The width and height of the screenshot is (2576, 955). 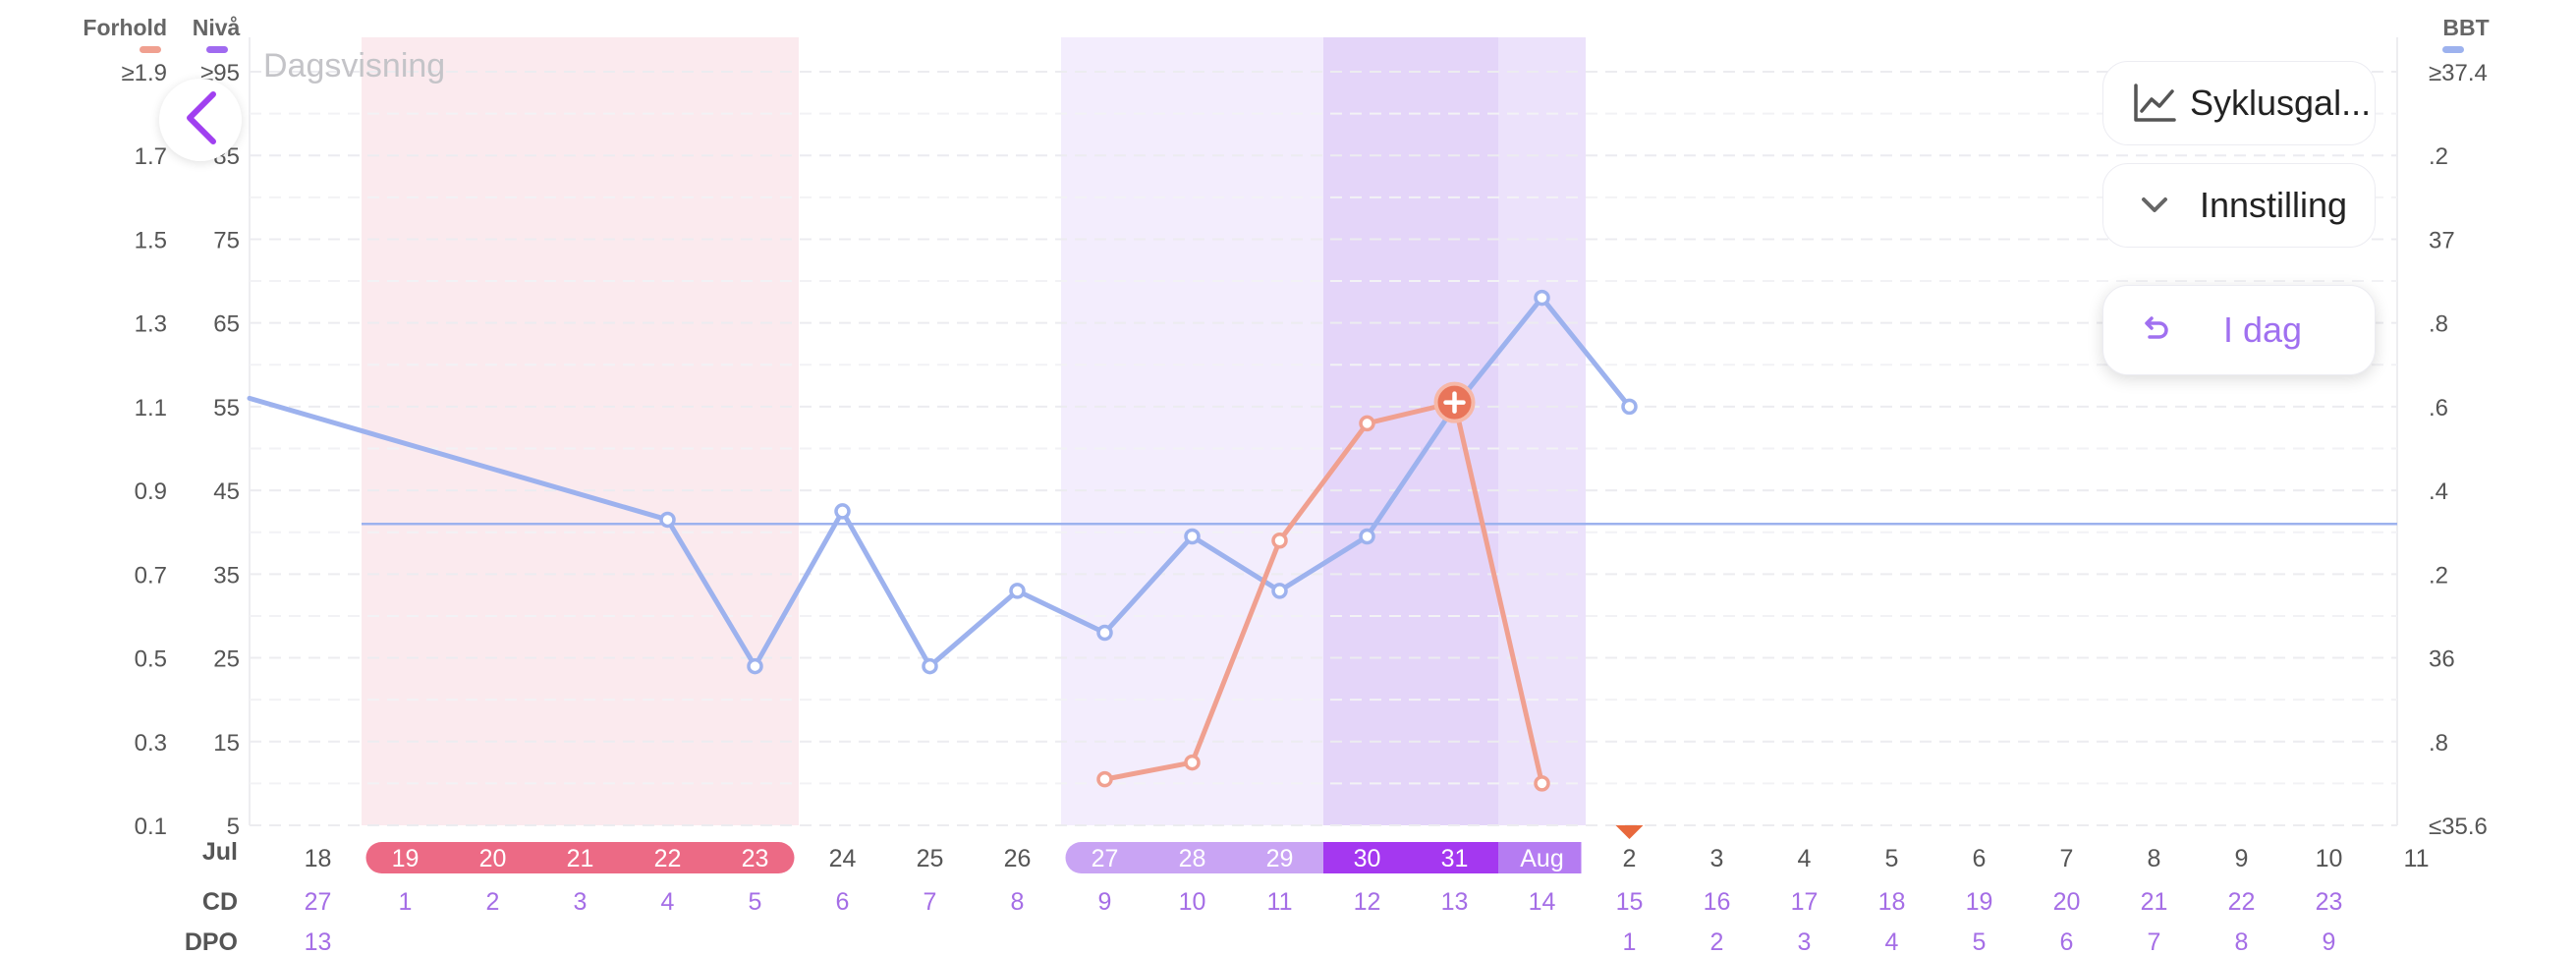 What do you see at coordinates (1541, 858) in the screenshot?
I see `date-label: Aug` at bounding box center [1541, 858].